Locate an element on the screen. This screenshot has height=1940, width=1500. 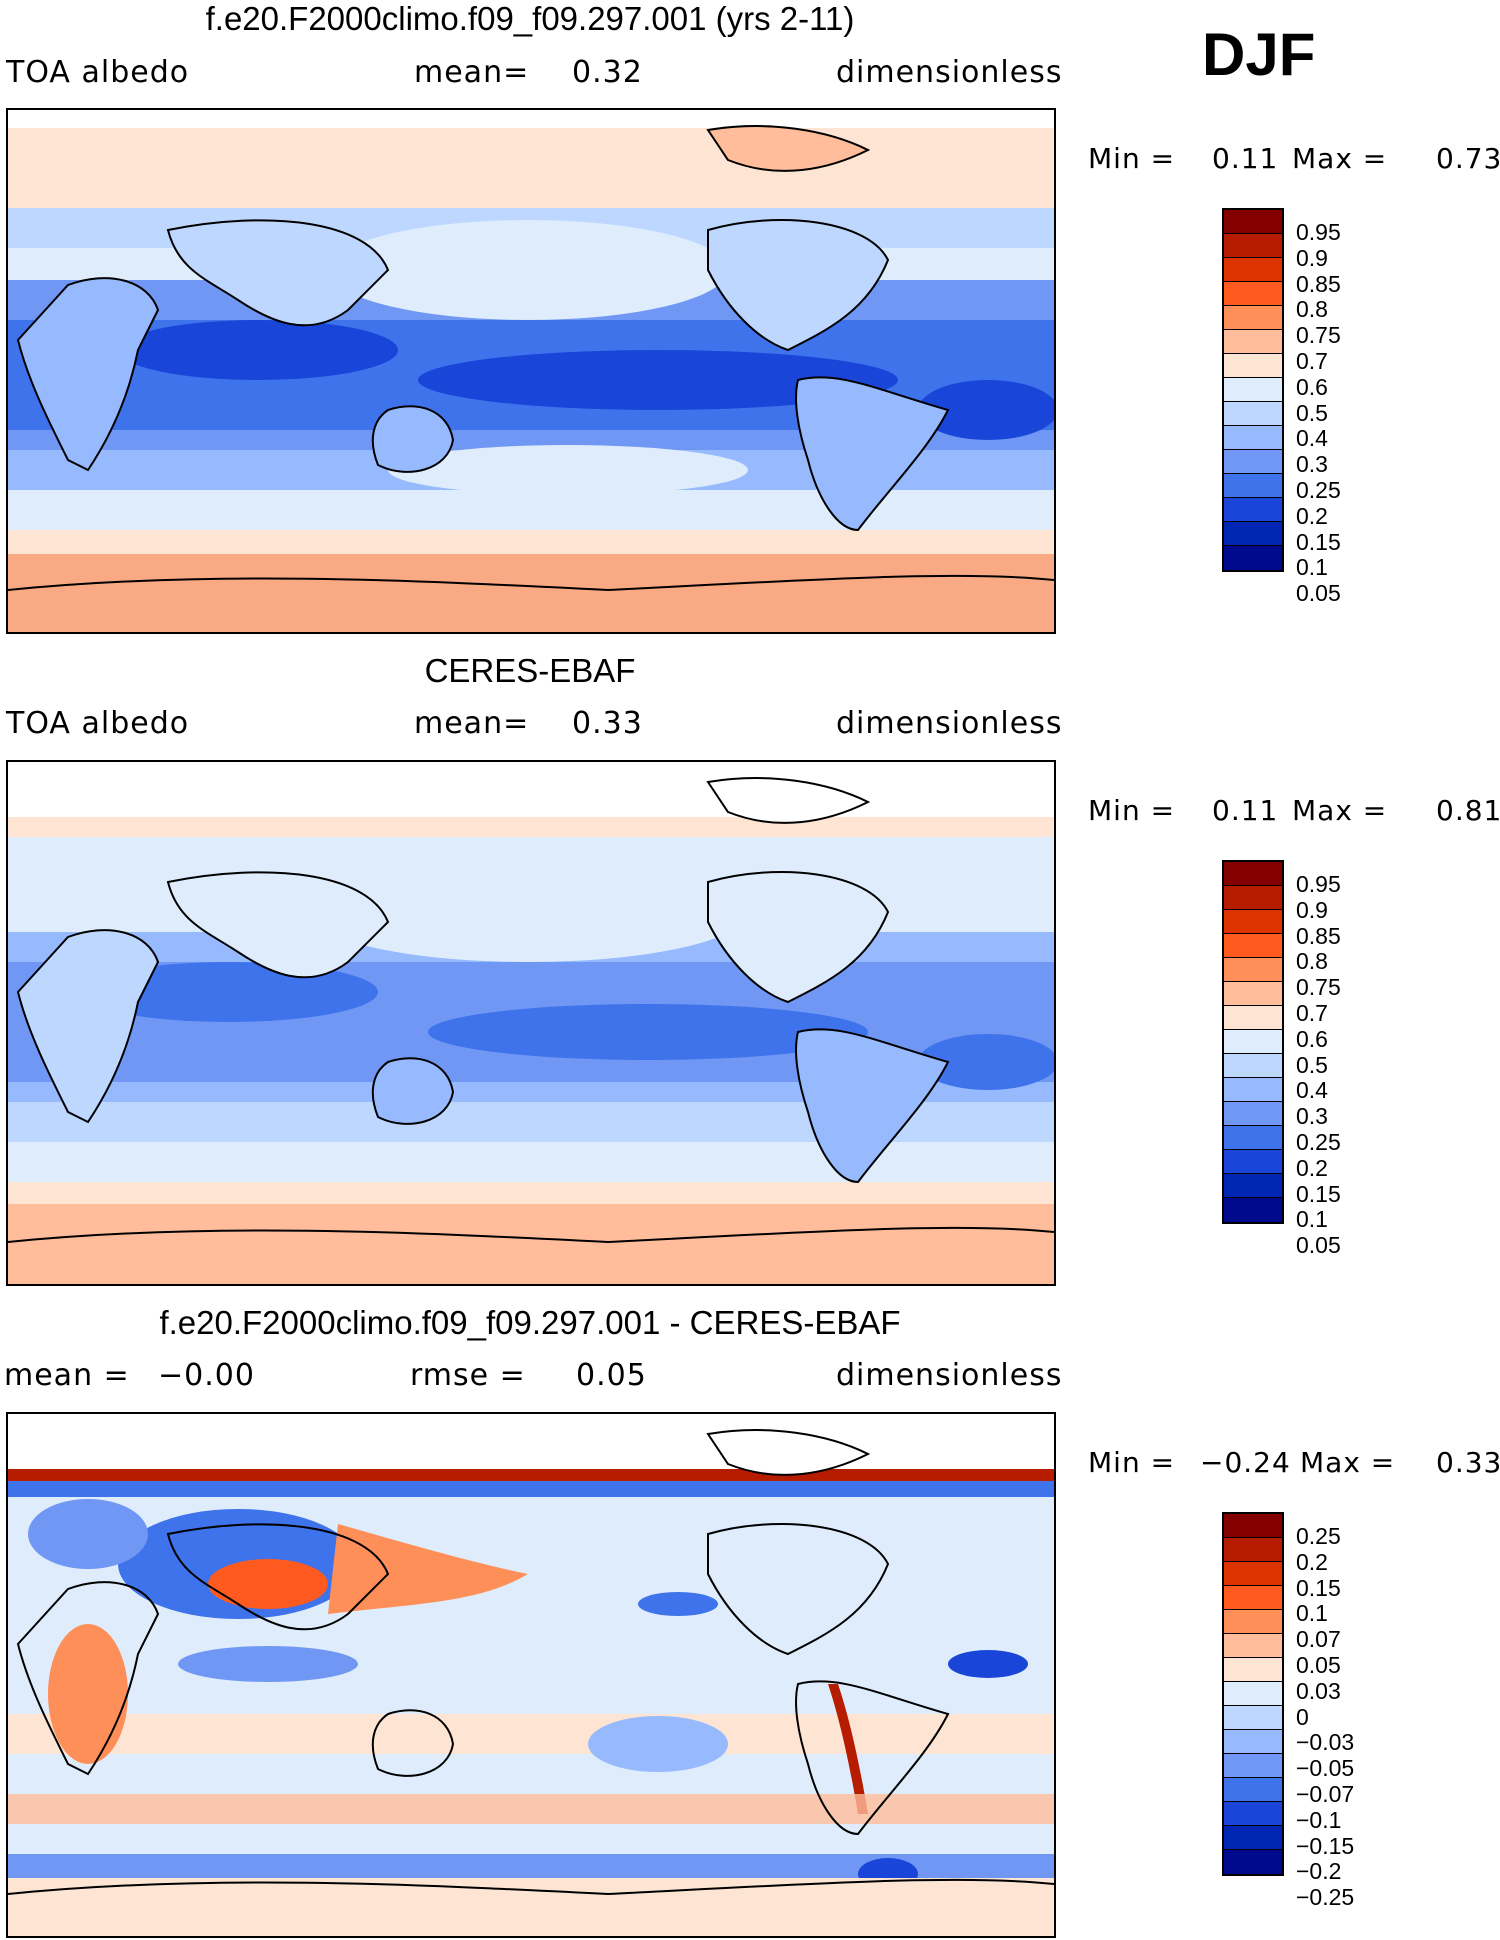
panel3-max-label: Max = is located at coordinates (1348, 1462).